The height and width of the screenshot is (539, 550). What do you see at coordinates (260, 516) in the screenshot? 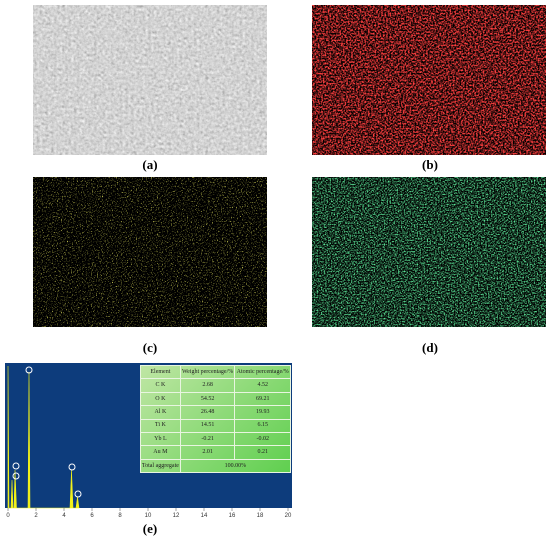
I see `x-tick-label: 18` at bounding box center [260, 516].